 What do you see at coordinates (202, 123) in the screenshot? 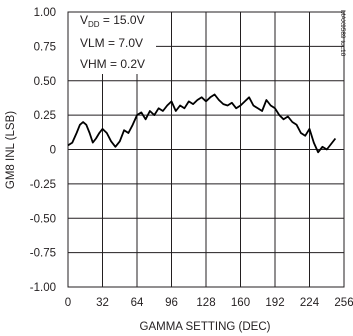
I see `series-line-gm8-inl` at bounding box center [202, 123].